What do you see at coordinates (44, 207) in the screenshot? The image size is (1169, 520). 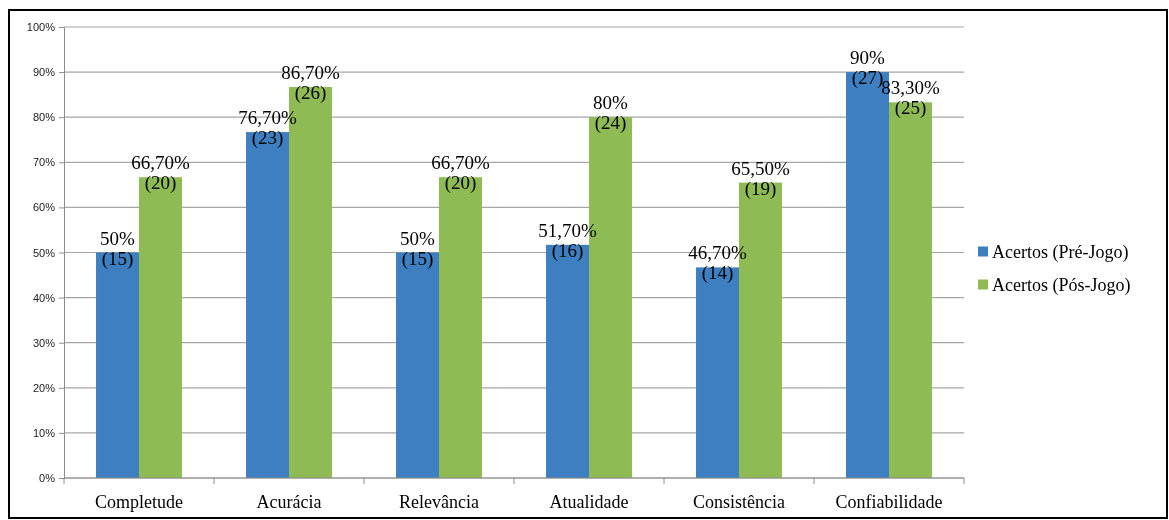 I see `y-tick-label: 60%` at bounding box center [44, 207].